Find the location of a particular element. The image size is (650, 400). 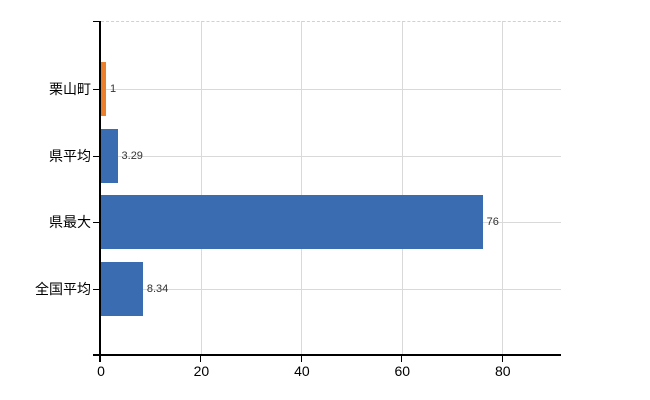

x-tick-label: 40 is located at coordinates (302, 371).